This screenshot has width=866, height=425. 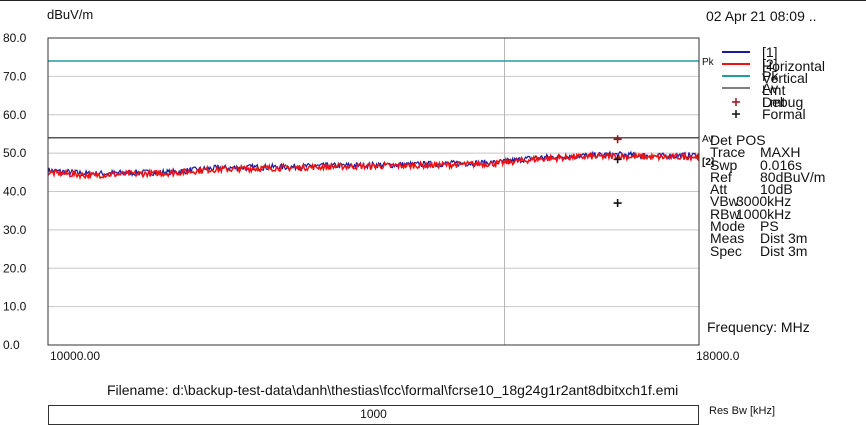 What do you see at coordinates (617, 139) in the screenshot?
I see `marker-debug` at bounding box center [617, 139].